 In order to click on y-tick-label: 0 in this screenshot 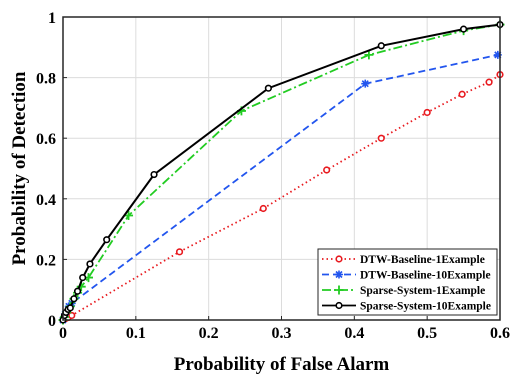, I will do `click(52, 321)`.